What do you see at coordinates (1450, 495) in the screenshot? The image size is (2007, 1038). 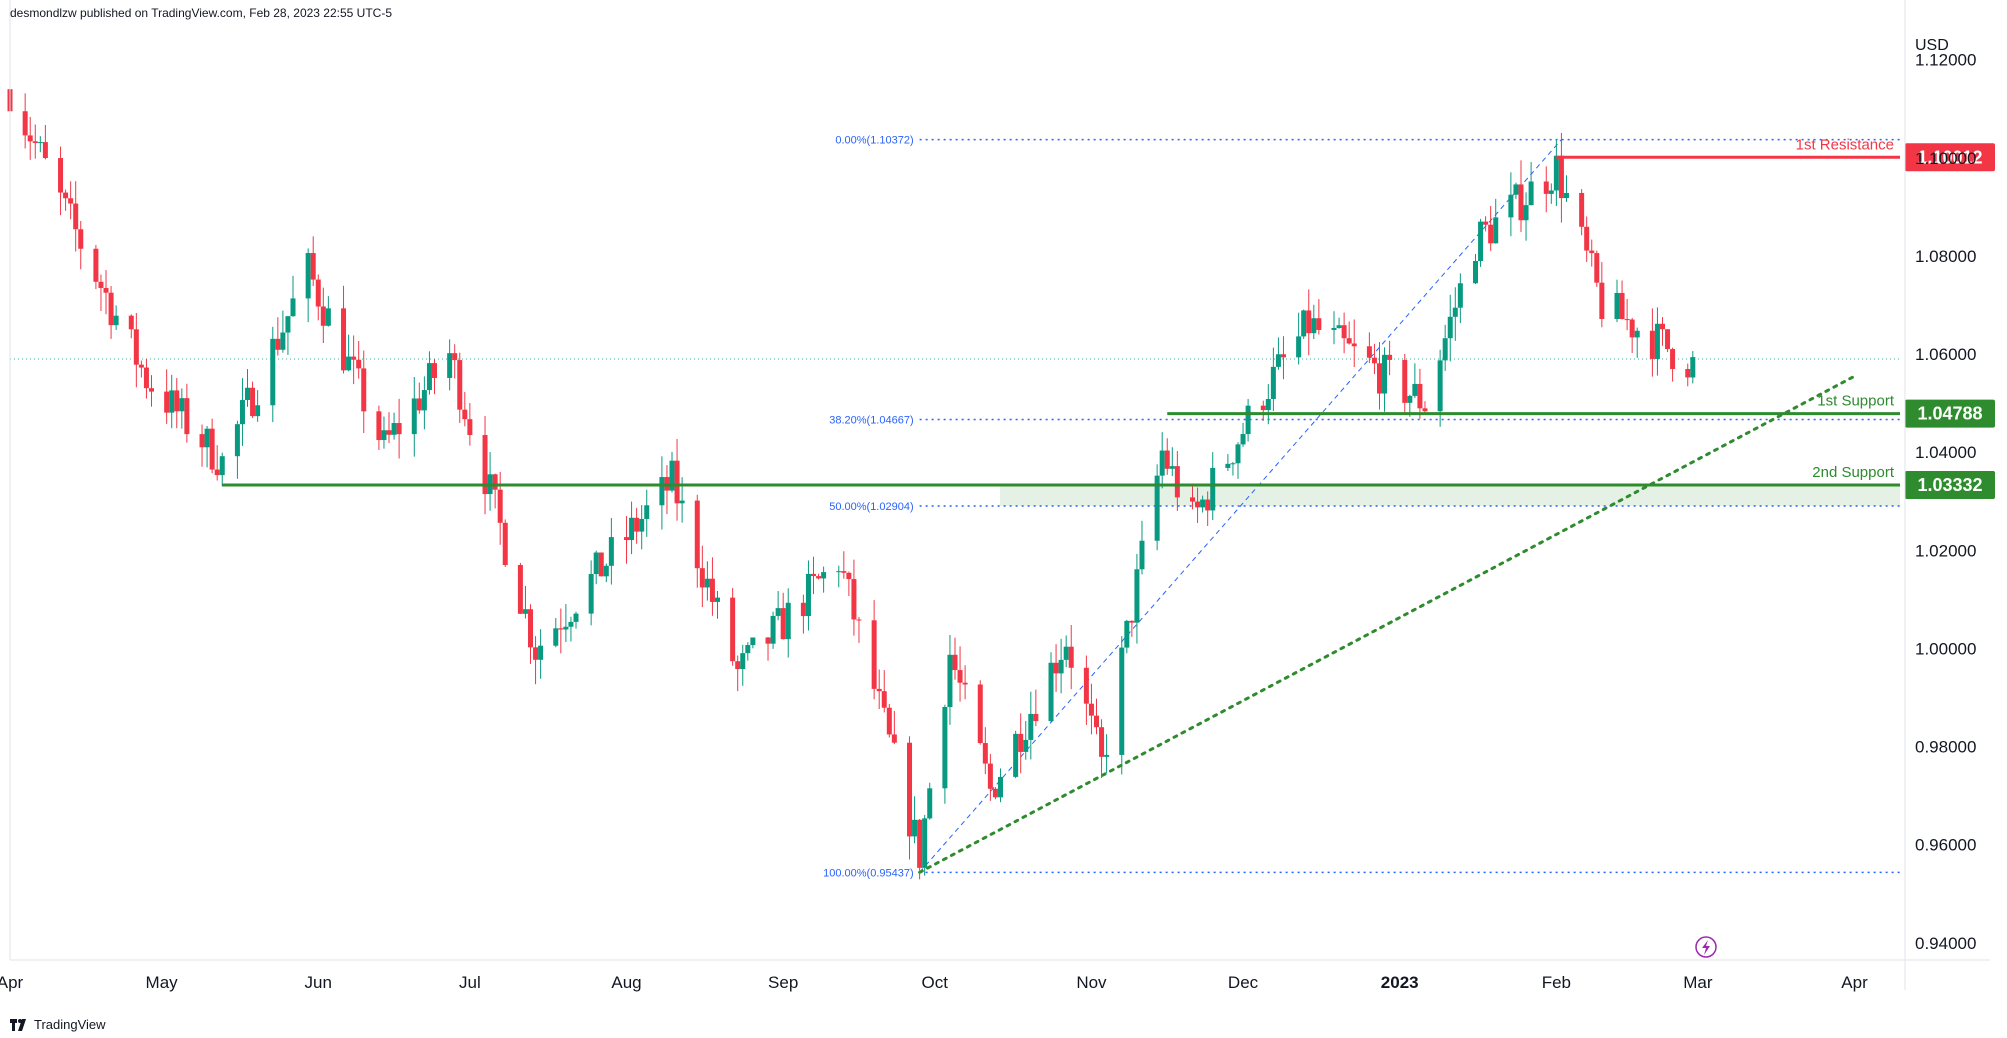 I see `fib-zone` at bounding box center [1450, 495].